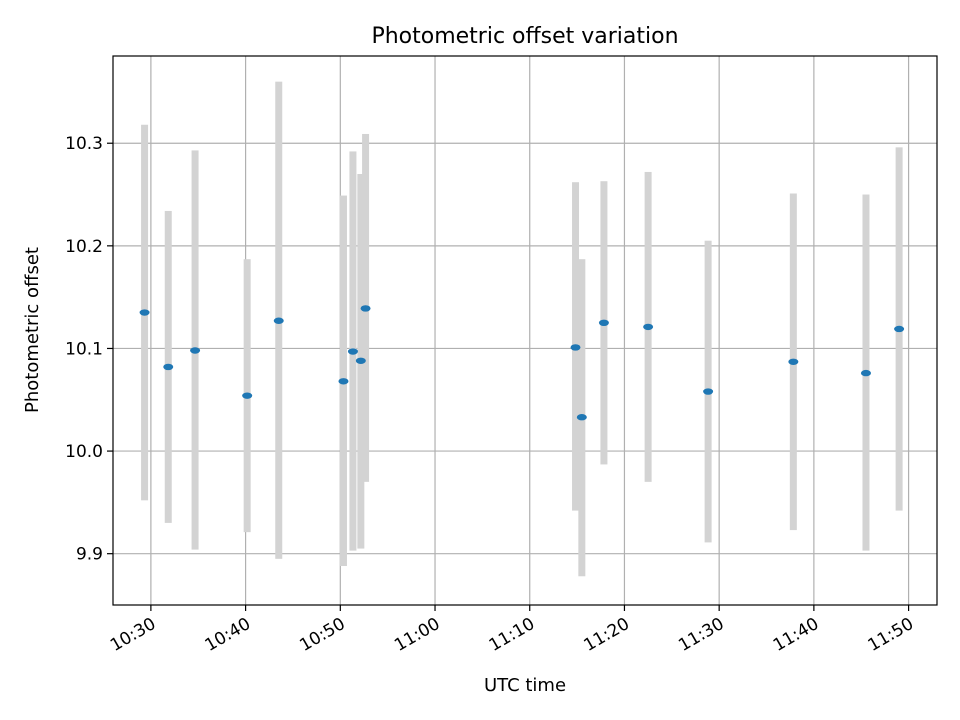  I want to click on y-tick-label: 10.1, so click(84, 349).